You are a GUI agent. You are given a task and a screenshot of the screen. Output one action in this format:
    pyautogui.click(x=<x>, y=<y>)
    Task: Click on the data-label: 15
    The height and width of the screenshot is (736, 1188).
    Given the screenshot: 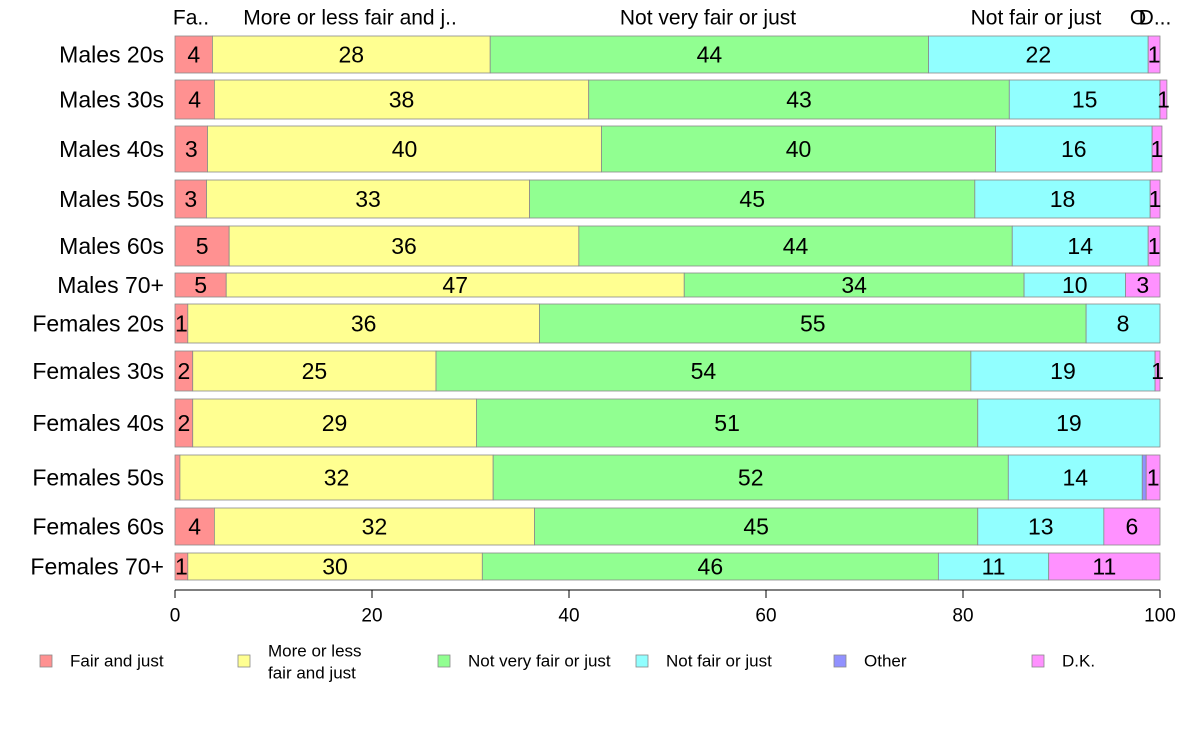 What is the action you would take?
    pyautogui.click(x=1085, y=100)
    